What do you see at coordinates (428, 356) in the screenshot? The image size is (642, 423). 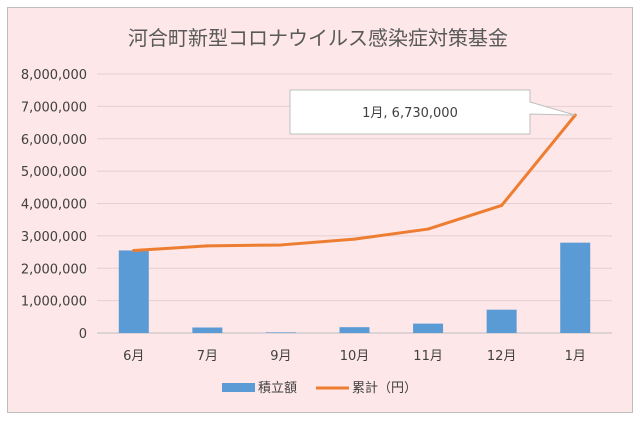 I see `x-tick-label: 11月` at bounding box center [428, 356].